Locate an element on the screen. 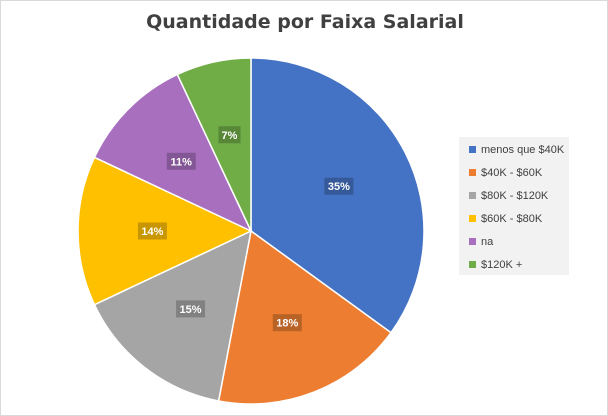 The image size is (608, 416). data-label-box-60k-80k is located at coordinates (152, 231).